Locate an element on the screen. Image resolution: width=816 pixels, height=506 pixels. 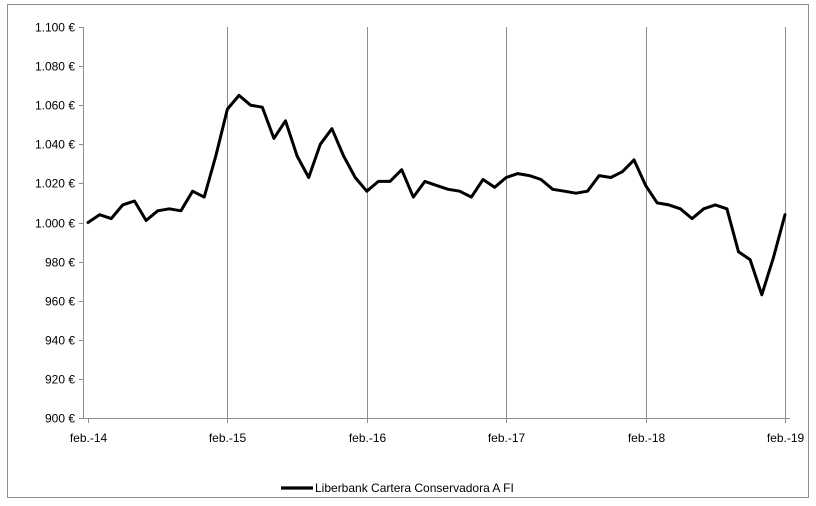
y-tick-label: 940 € is located at coordinates (60, 341).